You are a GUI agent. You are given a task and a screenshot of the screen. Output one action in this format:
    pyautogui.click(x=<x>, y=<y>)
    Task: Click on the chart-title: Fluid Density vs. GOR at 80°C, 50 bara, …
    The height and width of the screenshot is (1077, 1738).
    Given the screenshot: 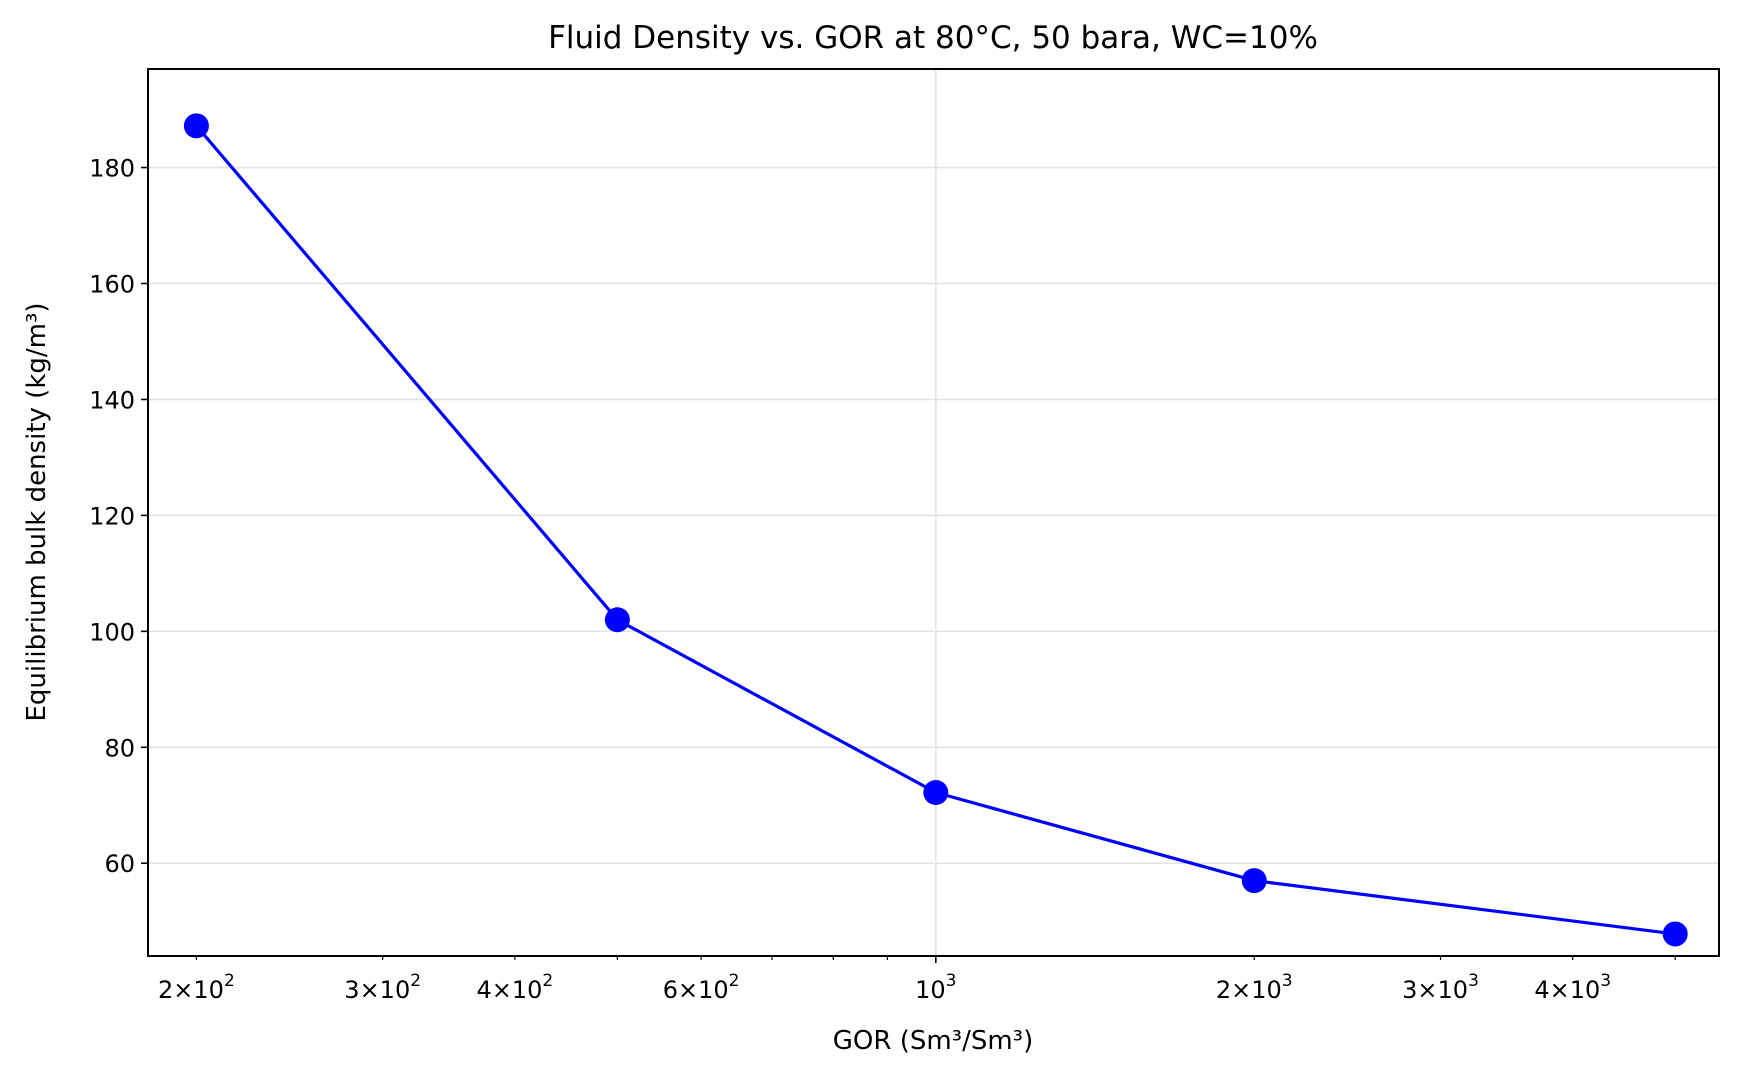 What is the action you would take?
    pyautogui.click(x=933, y=38)
    